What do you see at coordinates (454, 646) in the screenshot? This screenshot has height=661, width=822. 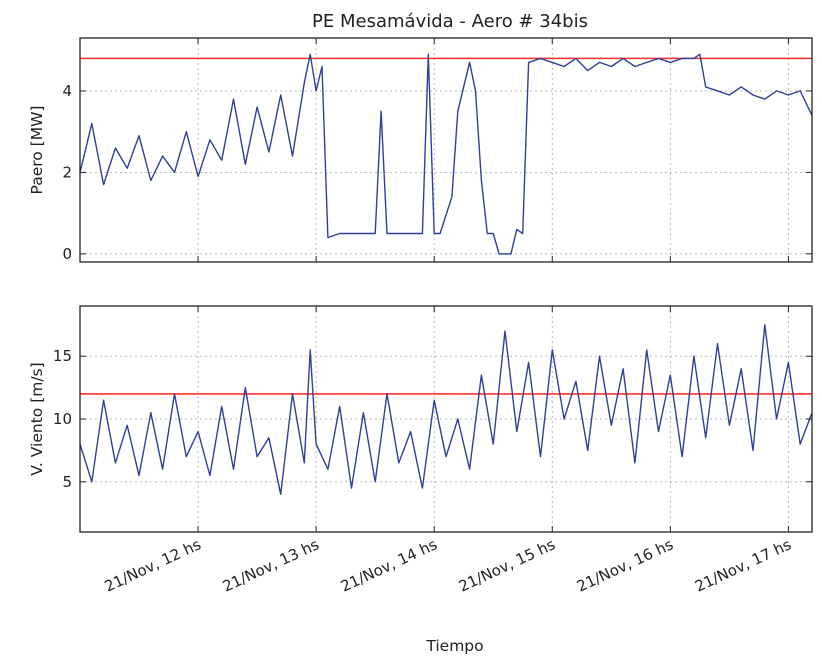 I see `x-axis-label: Tiempo` at bounding box center [454, 646].